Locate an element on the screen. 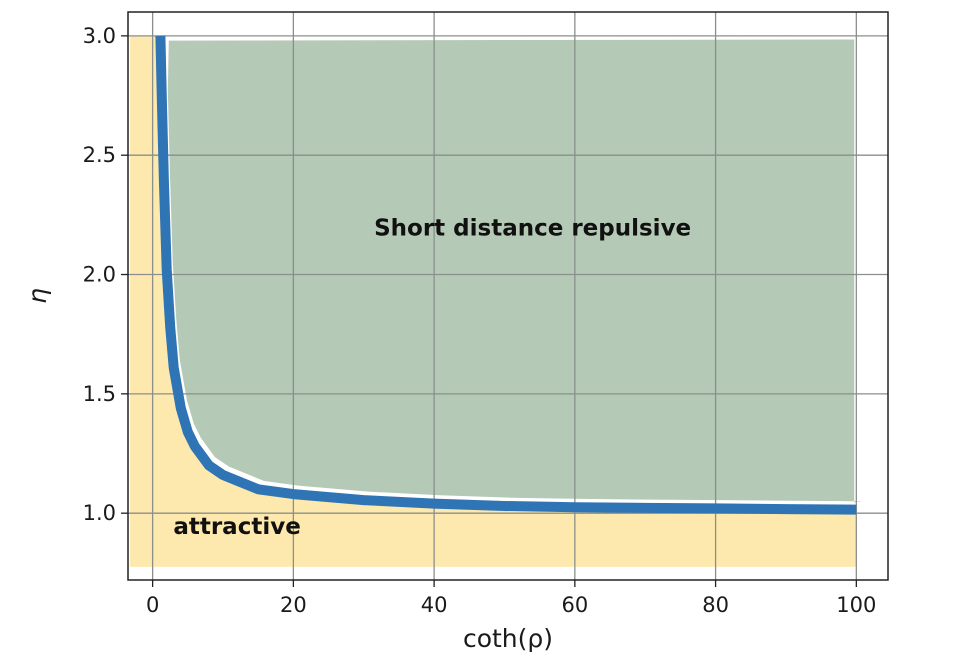 This screenshot has height=664, width=969. x-tick-label: 0 is located at coordinates (152, 605).